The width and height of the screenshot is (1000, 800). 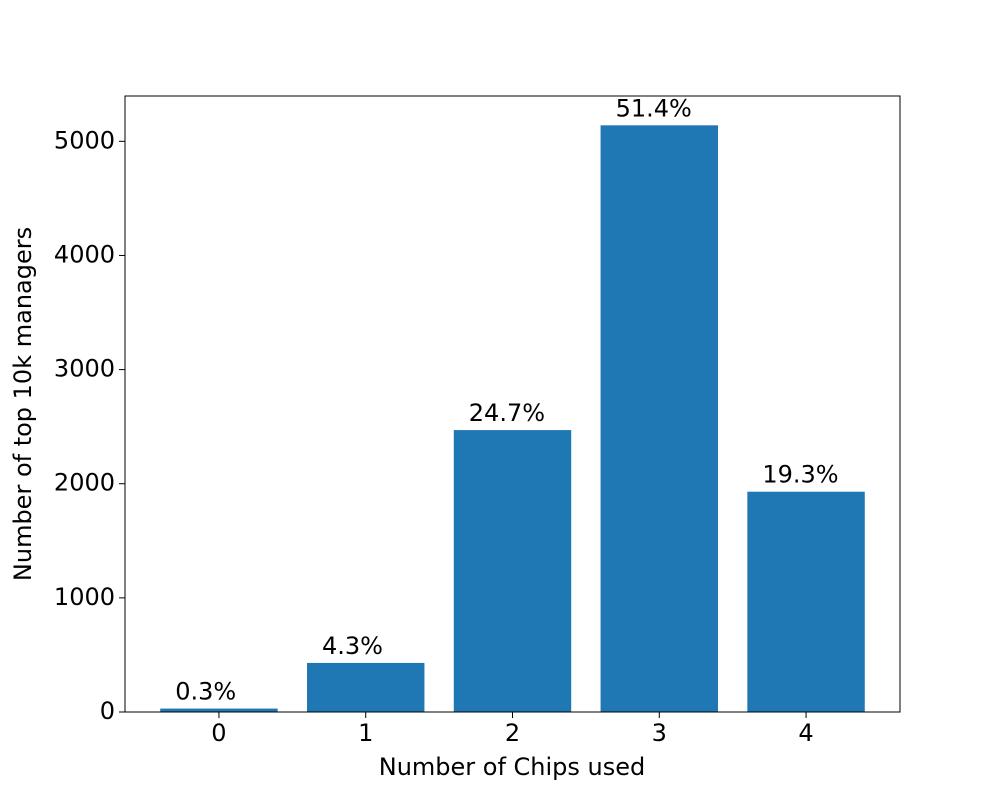 What do you see at coordinates (84, 483) in the screenshot?
I see `y-tick-label: 2000` at bounding box center [84, 483].